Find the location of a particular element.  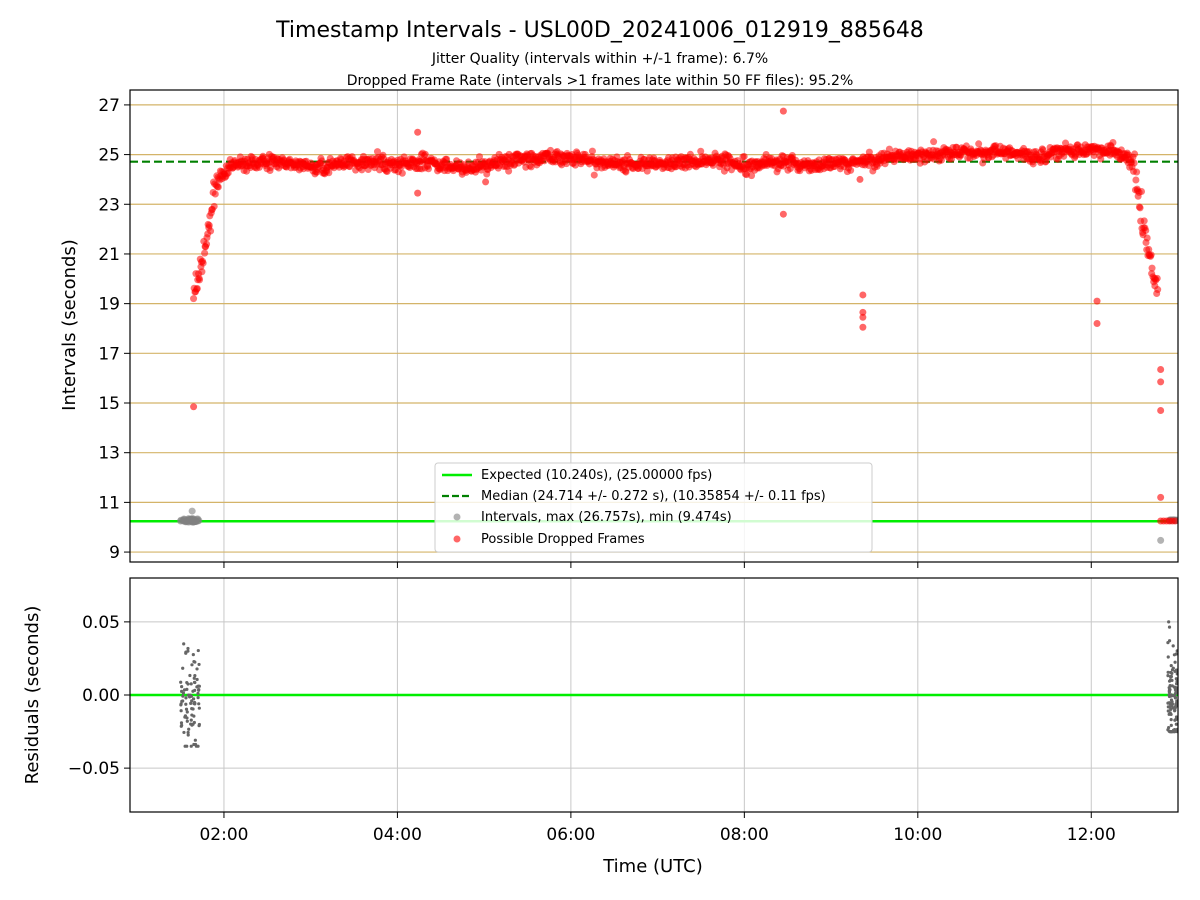

bottom-ytick-label: 0.05 is located at coordinates (101, 623).